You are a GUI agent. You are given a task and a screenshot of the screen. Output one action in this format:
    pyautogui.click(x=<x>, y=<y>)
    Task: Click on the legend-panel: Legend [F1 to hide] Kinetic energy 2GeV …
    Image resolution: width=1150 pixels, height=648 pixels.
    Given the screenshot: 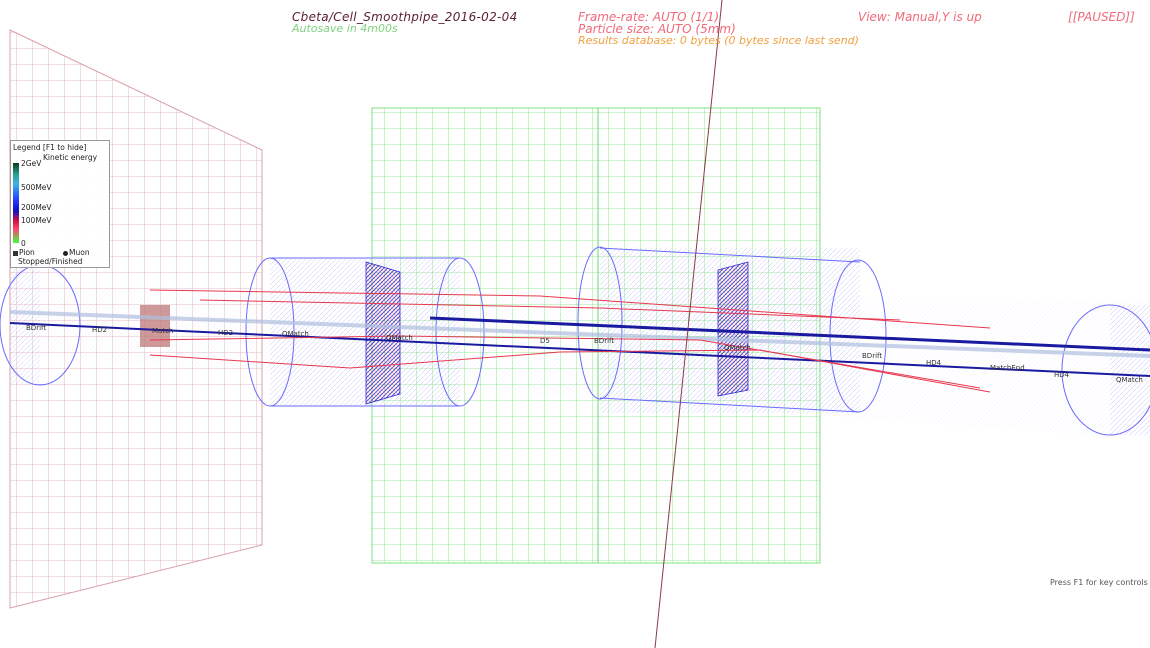 What is the action you would take?
    pyautogui.click(x=60, y=204)
    